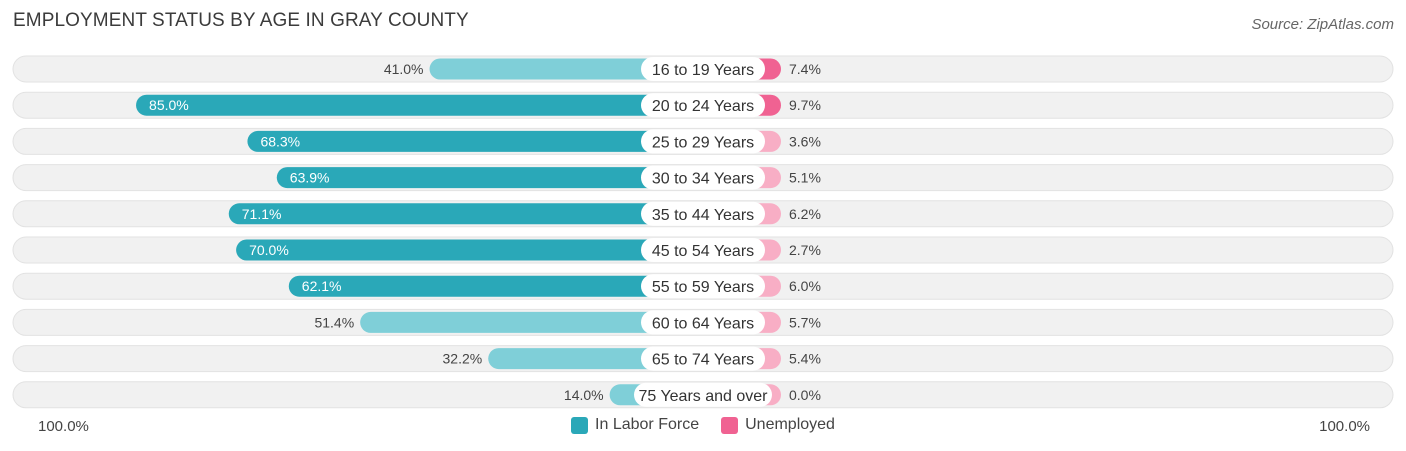 This screenshot has height=451, width=1406. Describe the element at coordinates (241, 20) in the screenshot. I see `chart-title: EMPLOYMENT STATUS BY AGE IN GRAY COUNTY` at that location.